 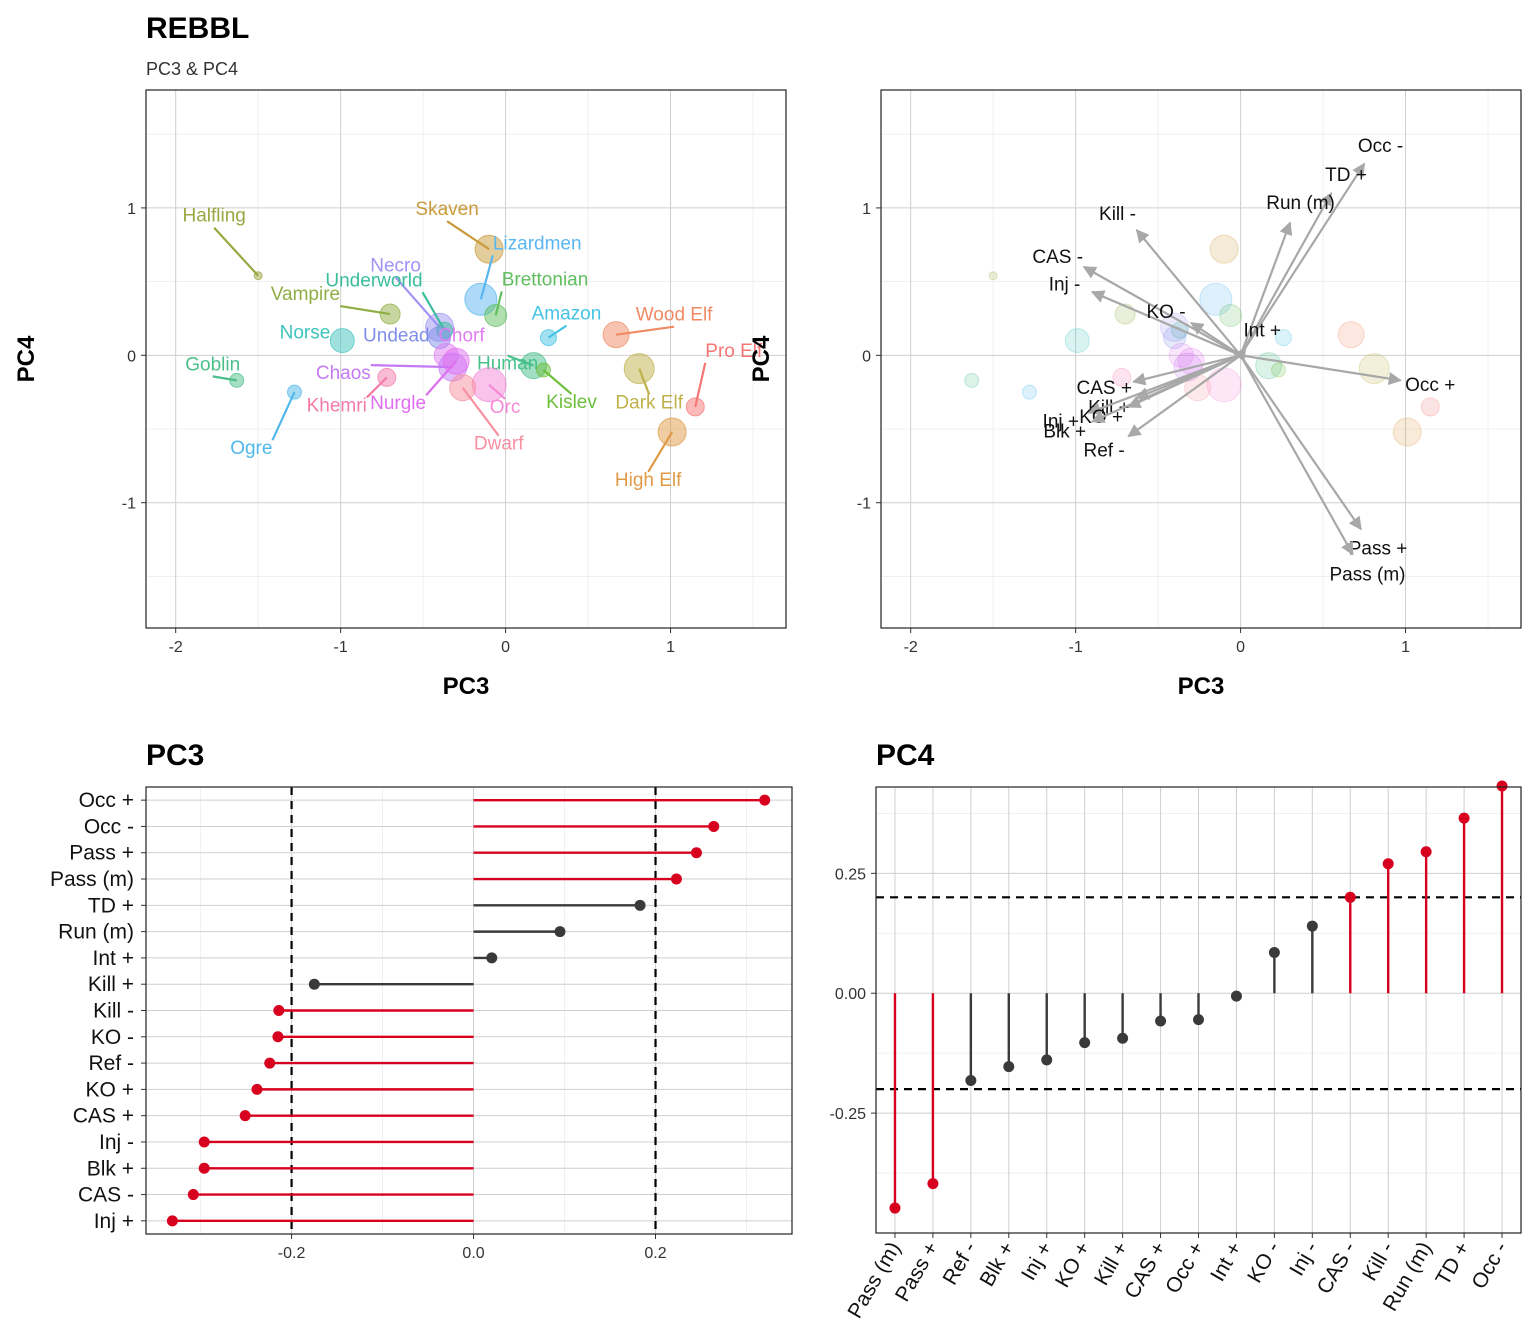 What do you see at coordinates (1117, 214) in the screenshot?
I see `loading-arrow-label: Kill -` at bounding box center [1117, 214].